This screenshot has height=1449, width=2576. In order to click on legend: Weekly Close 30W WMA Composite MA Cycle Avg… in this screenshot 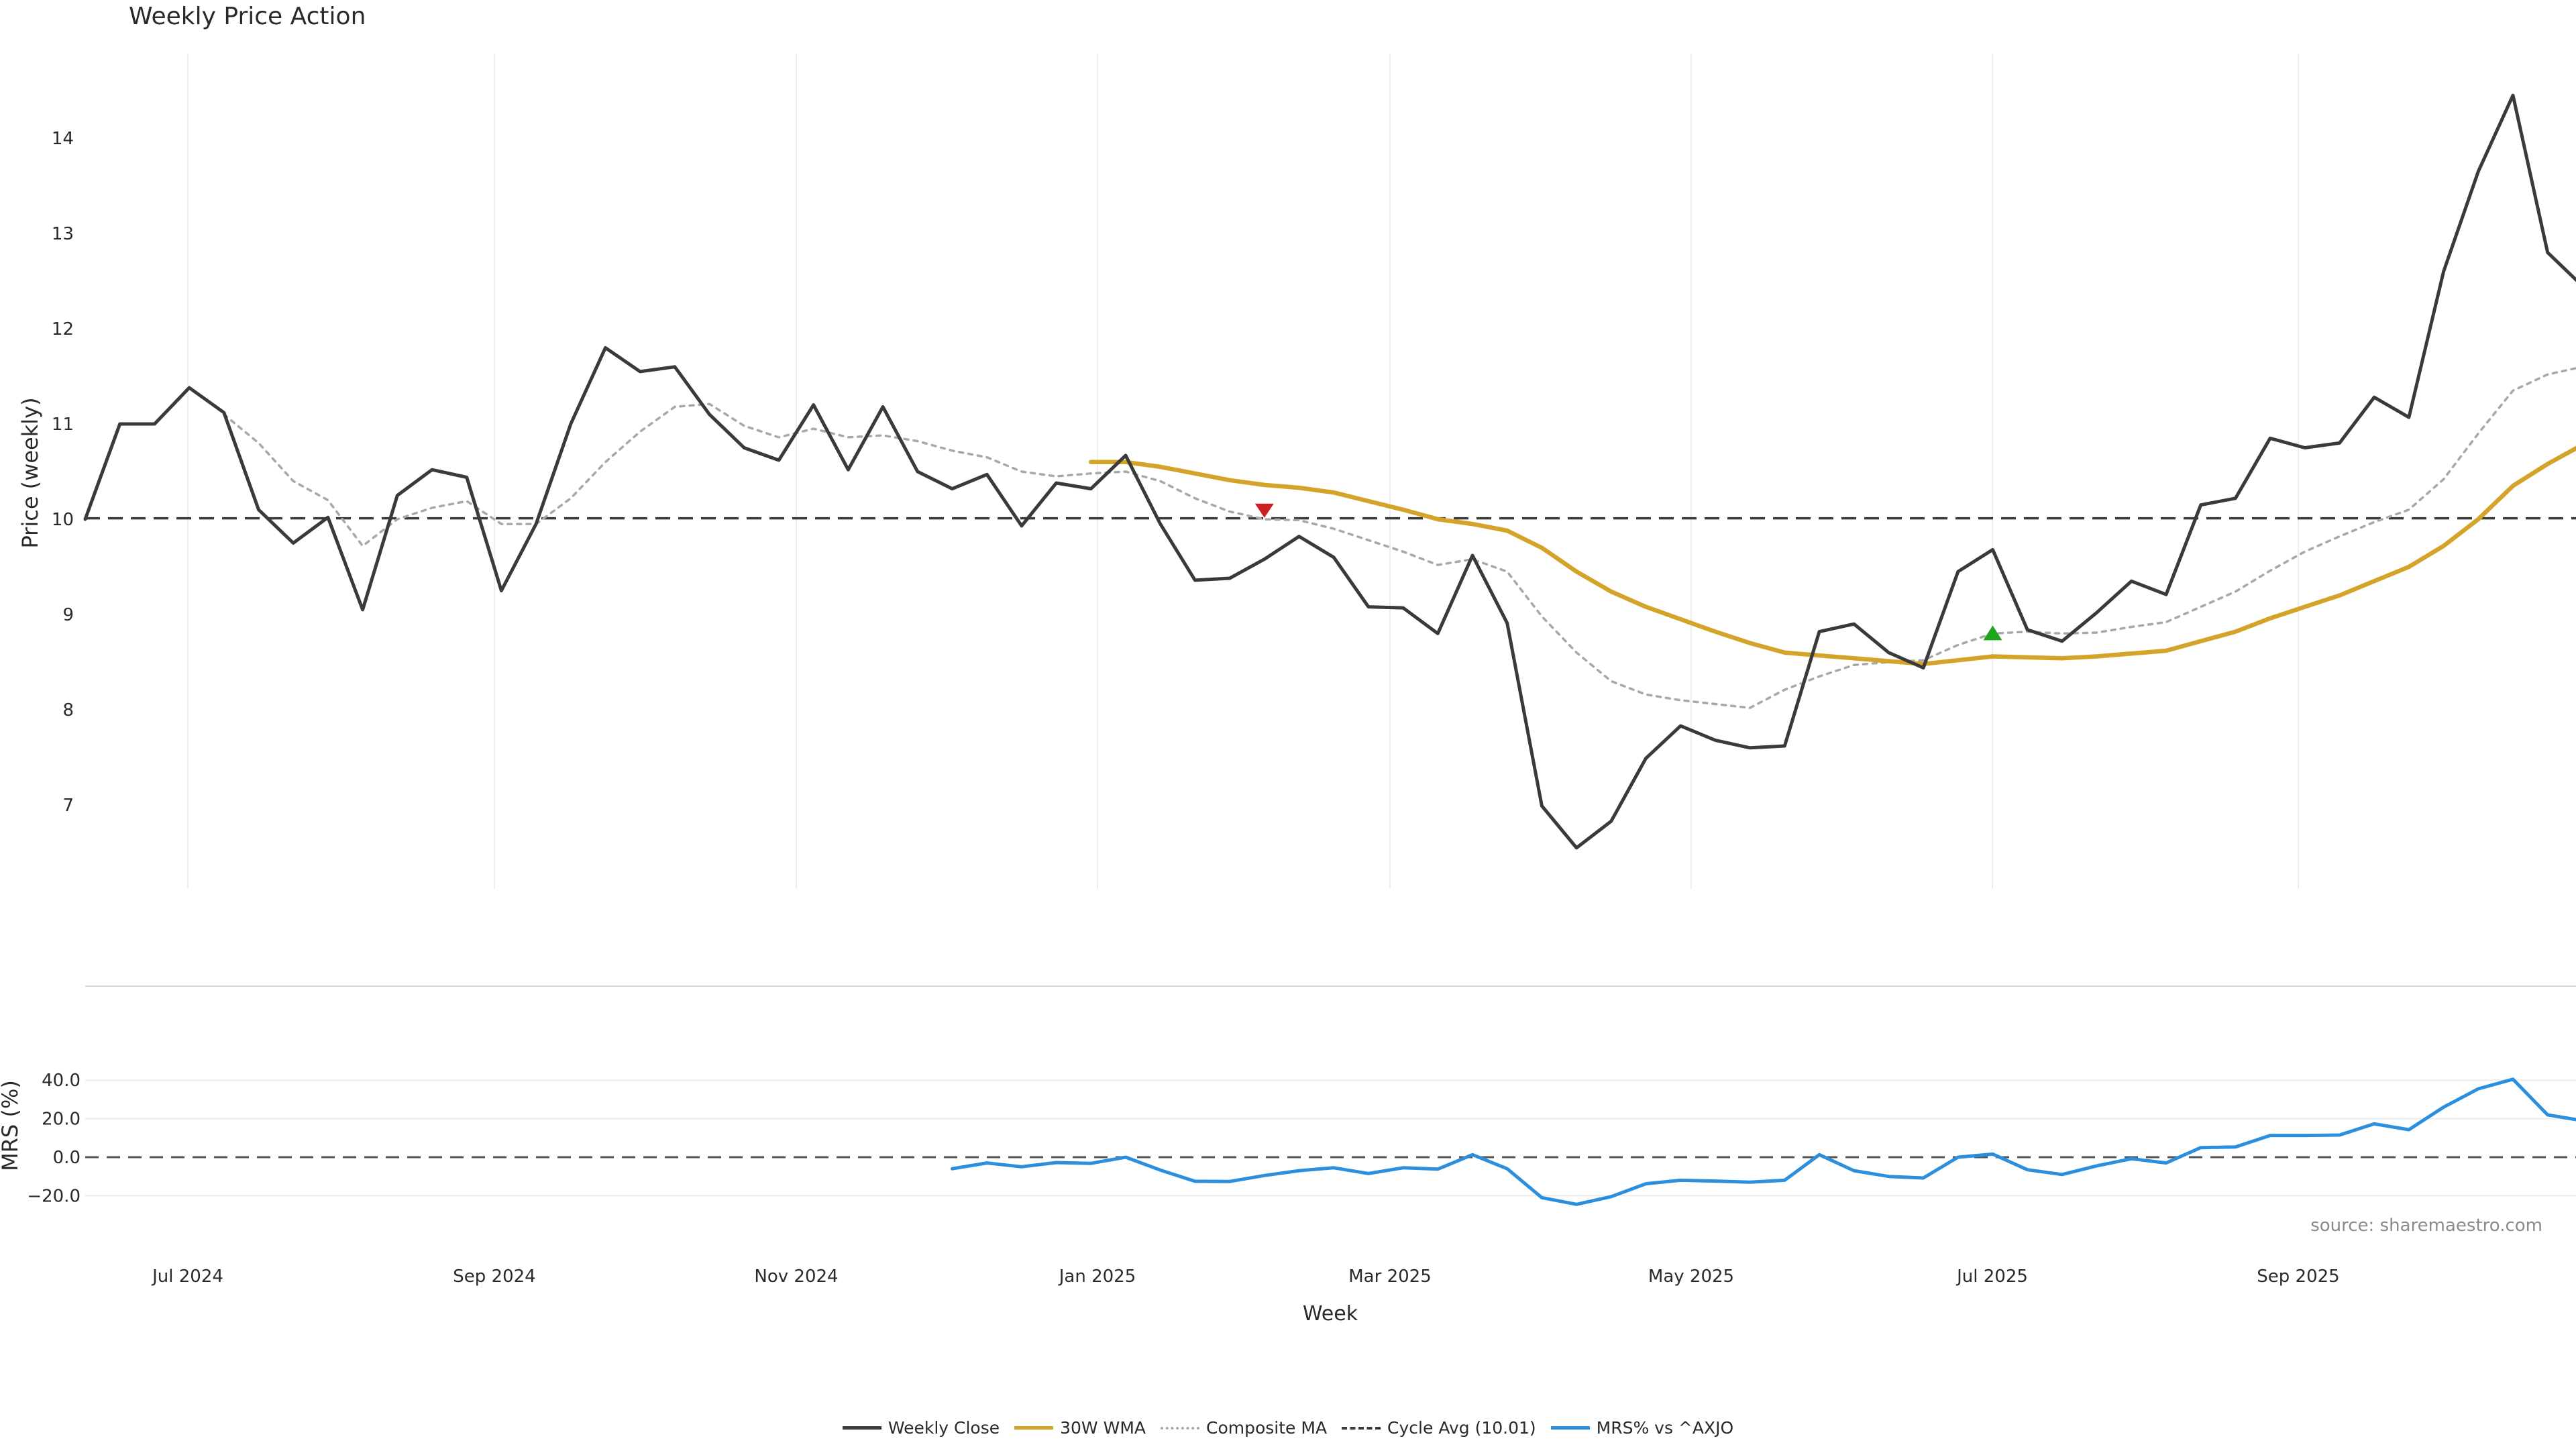, I will do `click(1288, 1428)`.